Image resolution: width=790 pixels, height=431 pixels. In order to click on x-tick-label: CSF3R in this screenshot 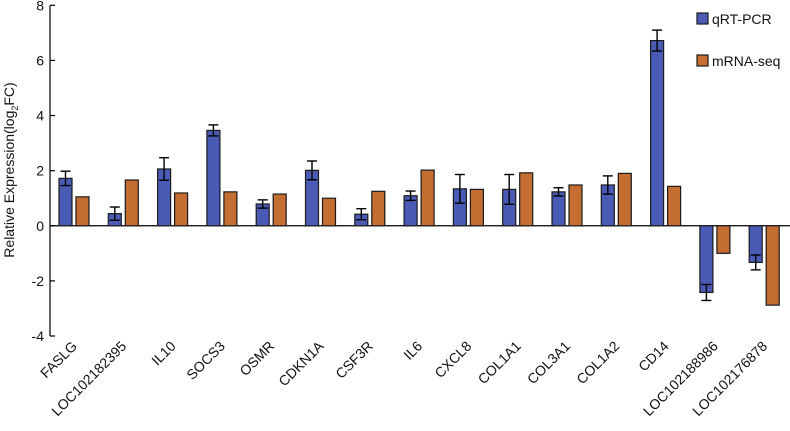, I will do `click(354, 360)`.